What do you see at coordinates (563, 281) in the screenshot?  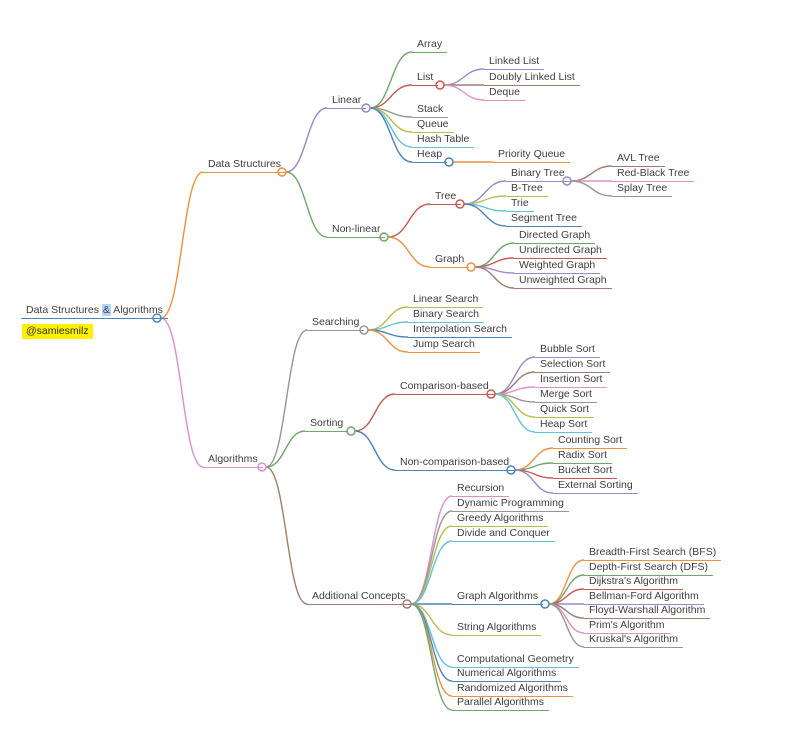 I see `node-unweighted-graph: Unweighted Graph` at bounding box center [563, 281].